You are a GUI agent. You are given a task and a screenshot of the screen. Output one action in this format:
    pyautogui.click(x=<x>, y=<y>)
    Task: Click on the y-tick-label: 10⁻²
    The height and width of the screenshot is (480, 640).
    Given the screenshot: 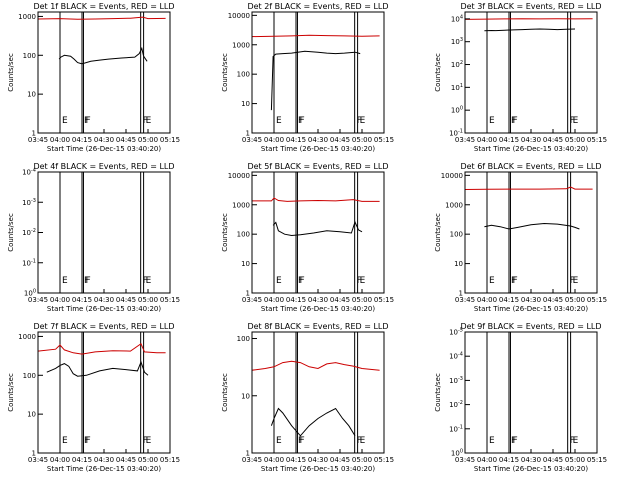 What is the action you would take?
    pyautogui.click(x=456, y=404)
    